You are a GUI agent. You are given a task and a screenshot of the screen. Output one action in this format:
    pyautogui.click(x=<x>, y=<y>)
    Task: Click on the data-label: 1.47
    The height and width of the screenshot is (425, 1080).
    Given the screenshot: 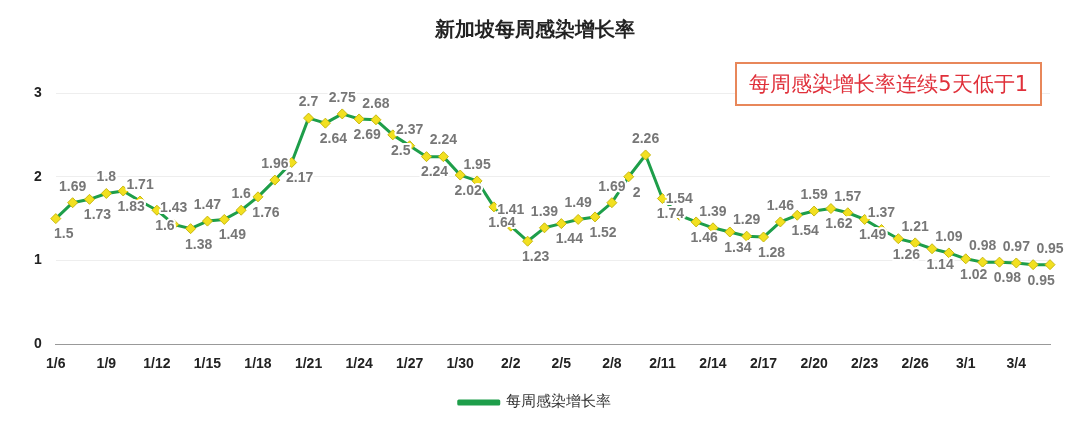 What is the action you would take?
    pyautogui.click(x=207, y=203)
    